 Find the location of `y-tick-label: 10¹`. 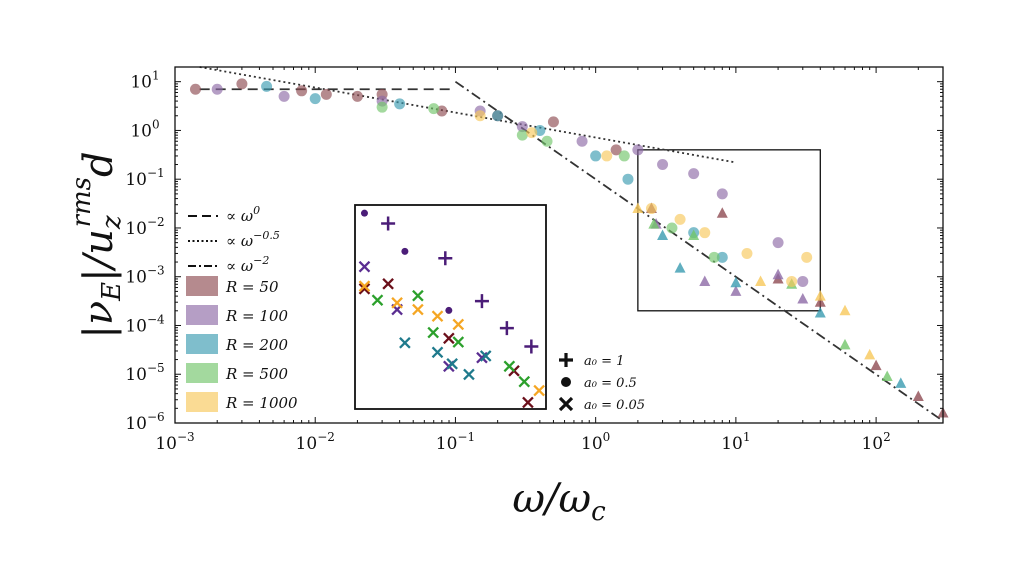

y-tick-label: 10¹ is located at coordinates (144, 81).